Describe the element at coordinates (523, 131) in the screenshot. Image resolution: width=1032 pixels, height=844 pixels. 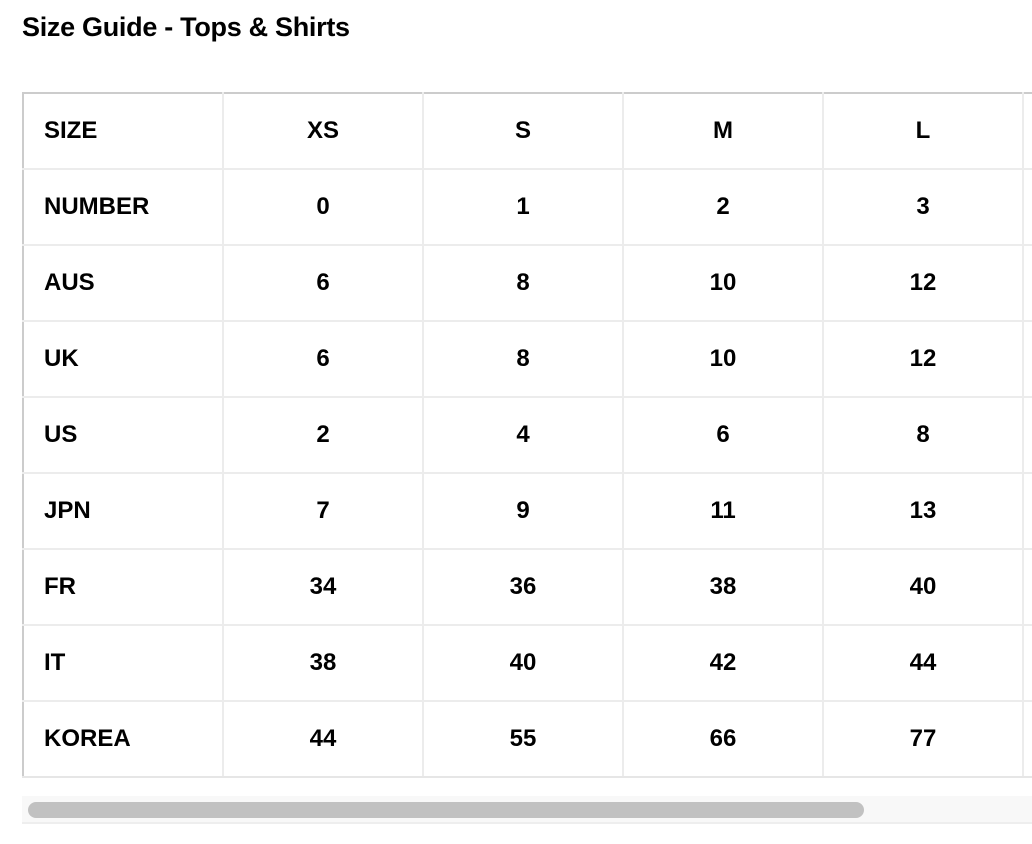
I see `table-cell: S` at that location.